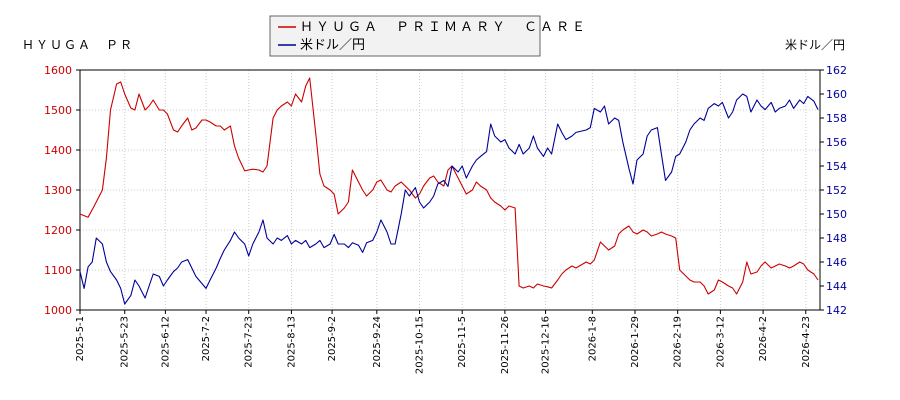 The height and width of the screenshot is (400, 900). Describe the element at coordinates (505, 345) in the screenshot. I see `tick-label-x: 2025-11-26` at that location.